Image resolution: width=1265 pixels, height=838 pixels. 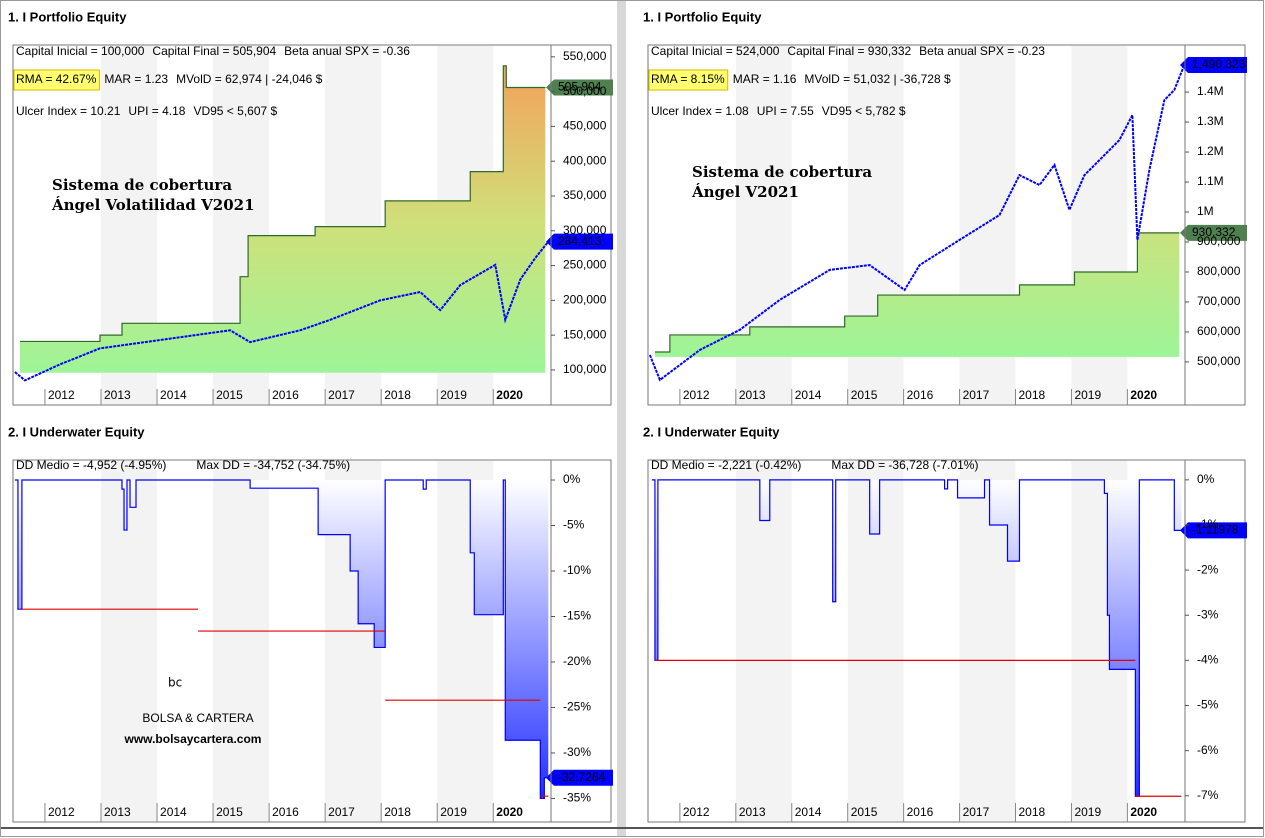 I want to click on info-text: RMA = 8.15%, so click(x=688, y=79).